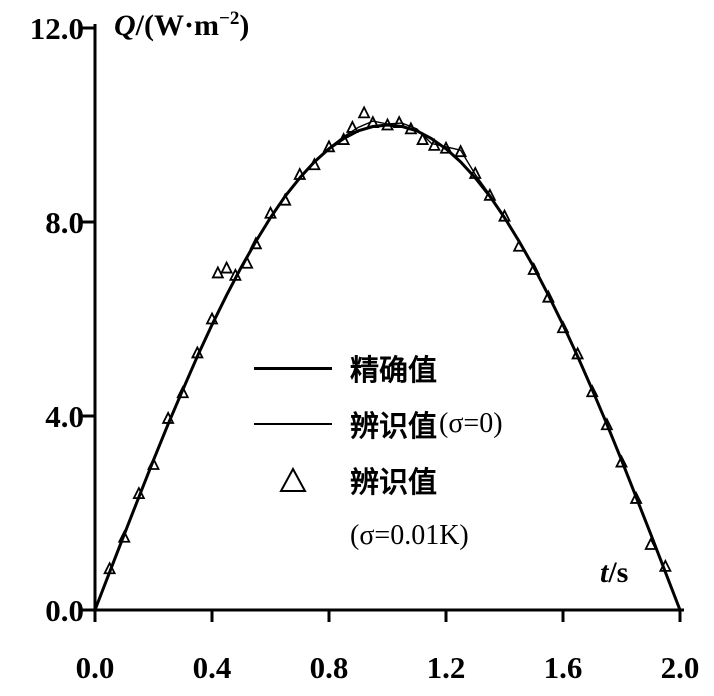  Describe the element at coordinates (293, 480) in the screenshot. I see `triangle-marker-icon` at that location.